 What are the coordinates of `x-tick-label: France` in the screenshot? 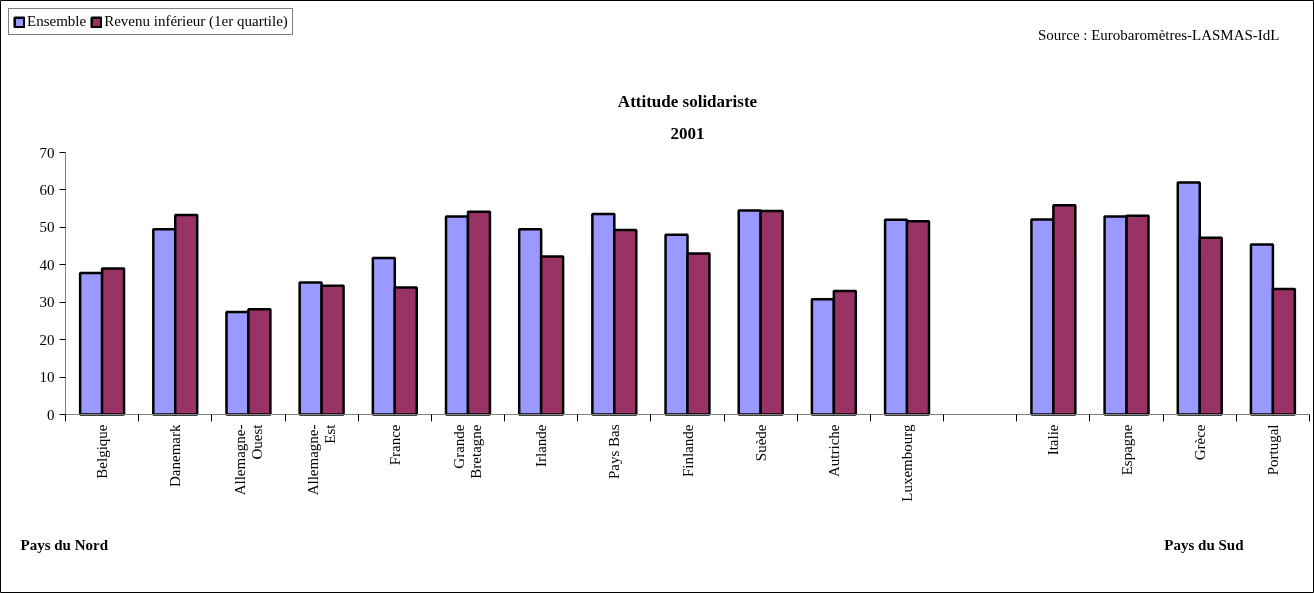 It's located at (394, 445).